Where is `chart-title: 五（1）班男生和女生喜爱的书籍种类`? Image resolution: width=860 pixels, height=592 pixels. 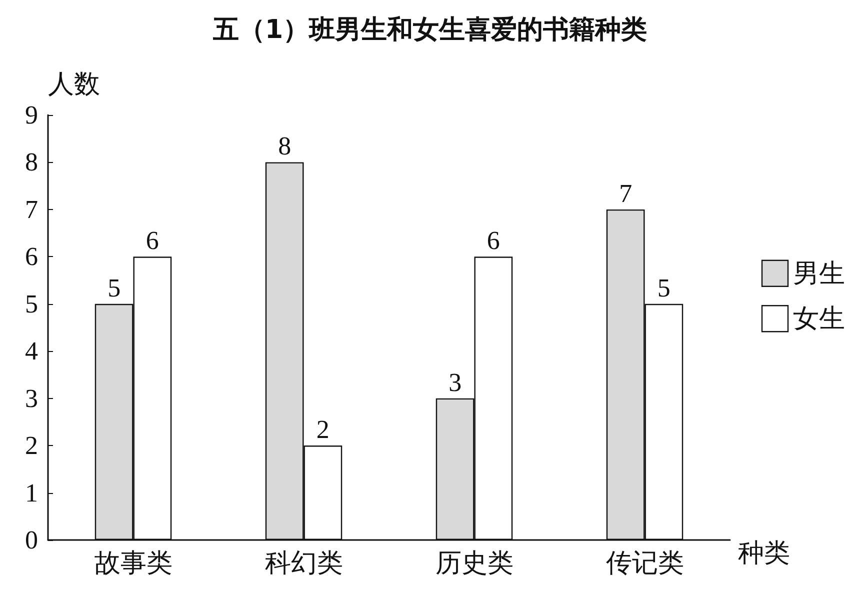
chart-title: 五（1）班男生和女生喜爱的书籍种类 is located at coordinates (430, 30).